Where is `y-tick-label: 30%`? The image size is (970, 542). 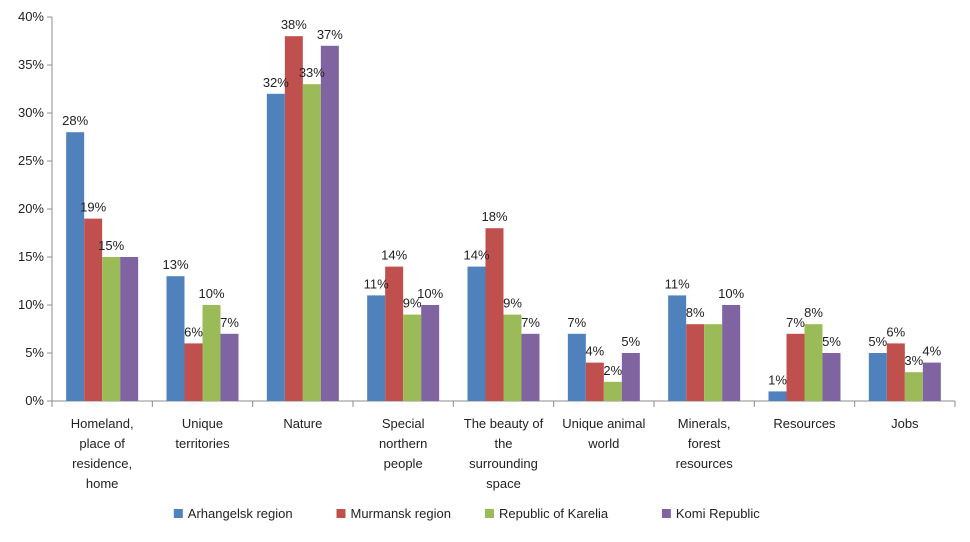
y-tick-label: 30% is located at coordinates (31, 112).